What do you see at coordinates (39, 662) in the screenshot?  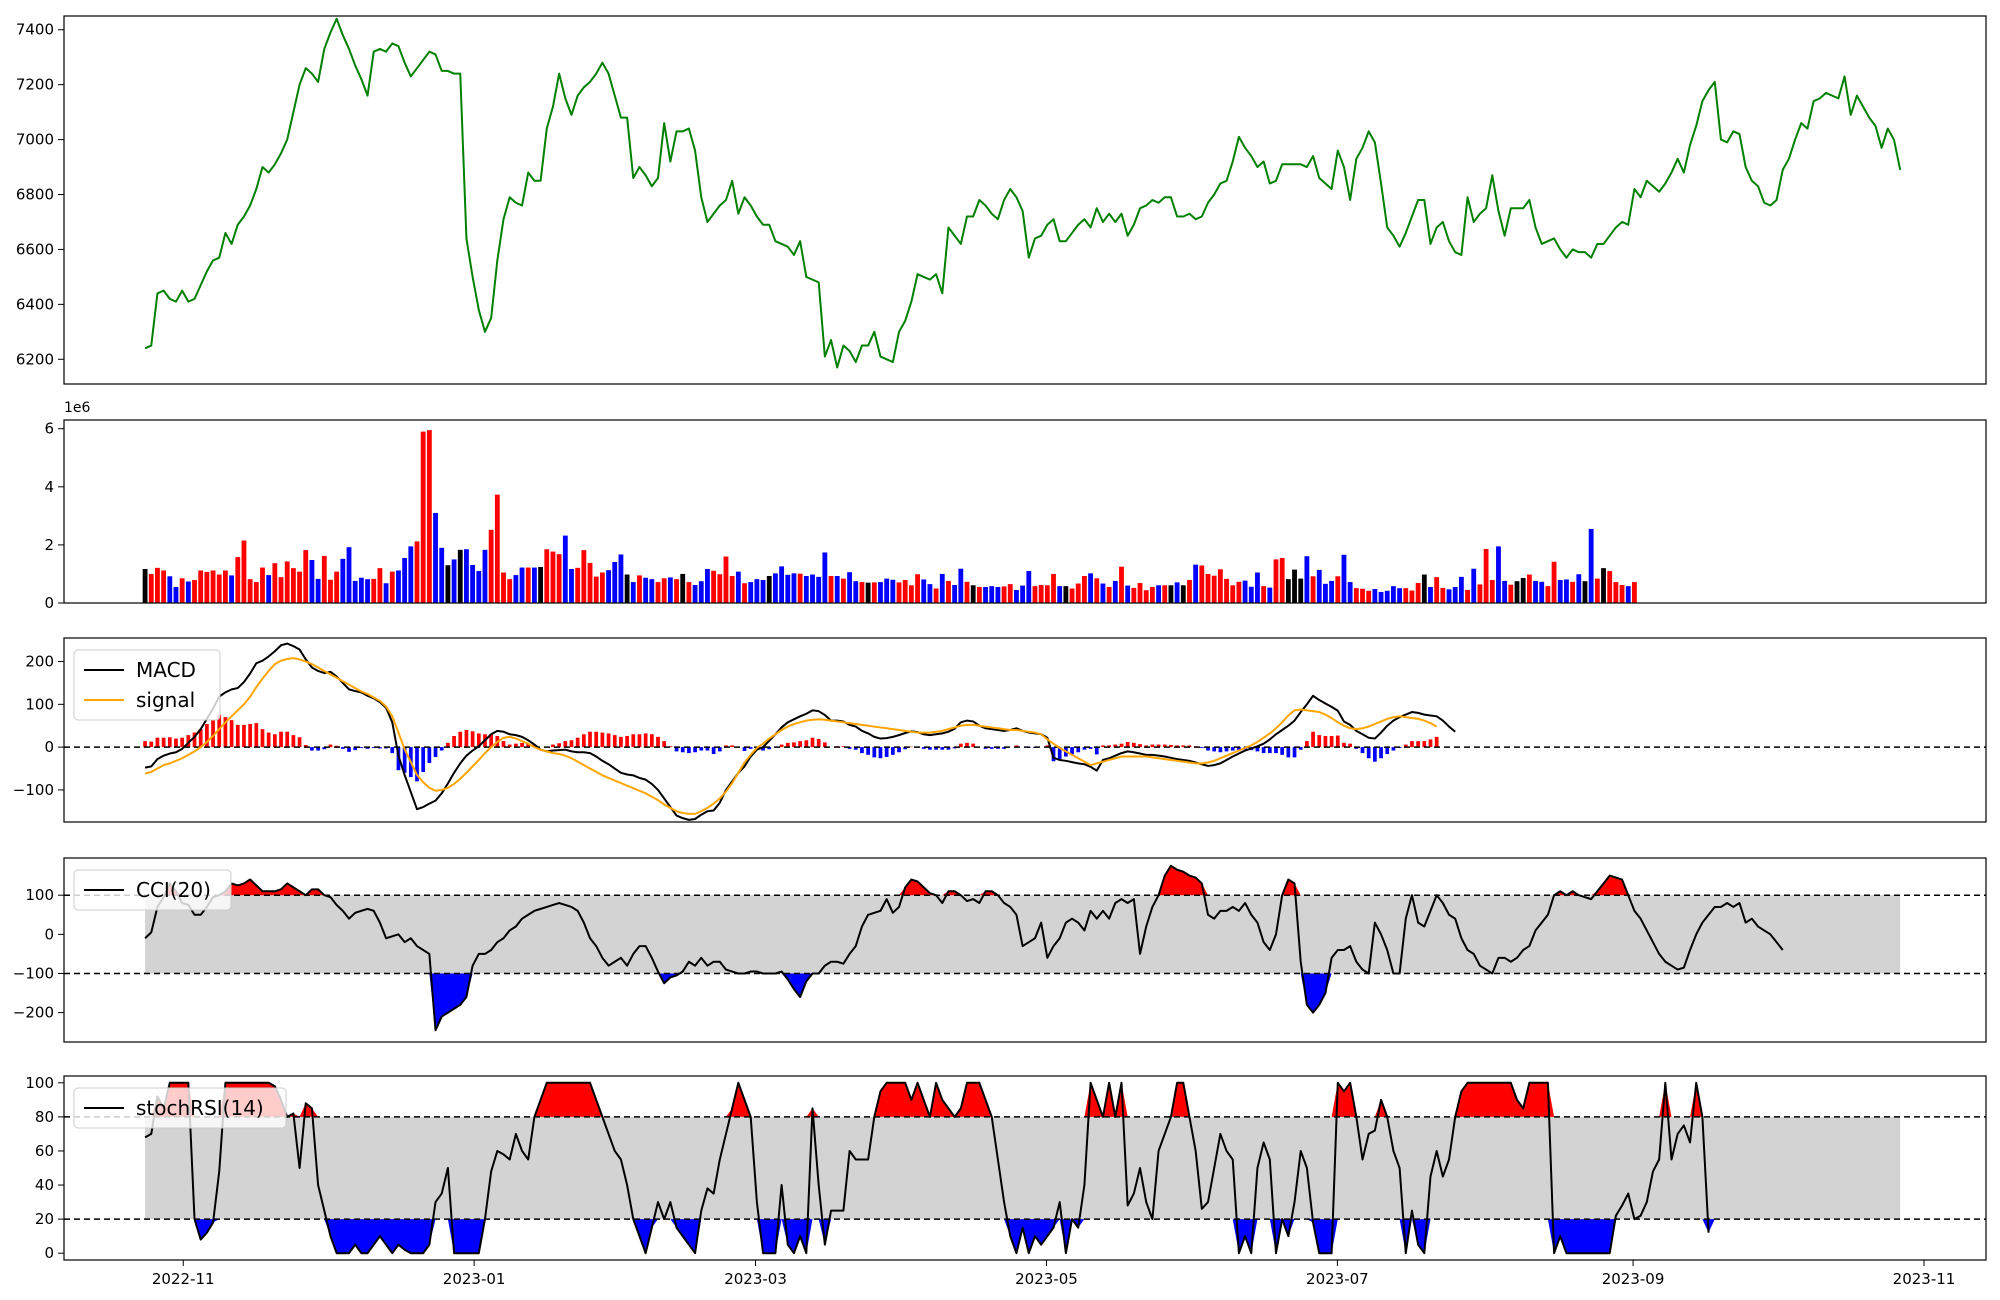 I see `y-tick-label: 200` at bounding box center [39, 662].